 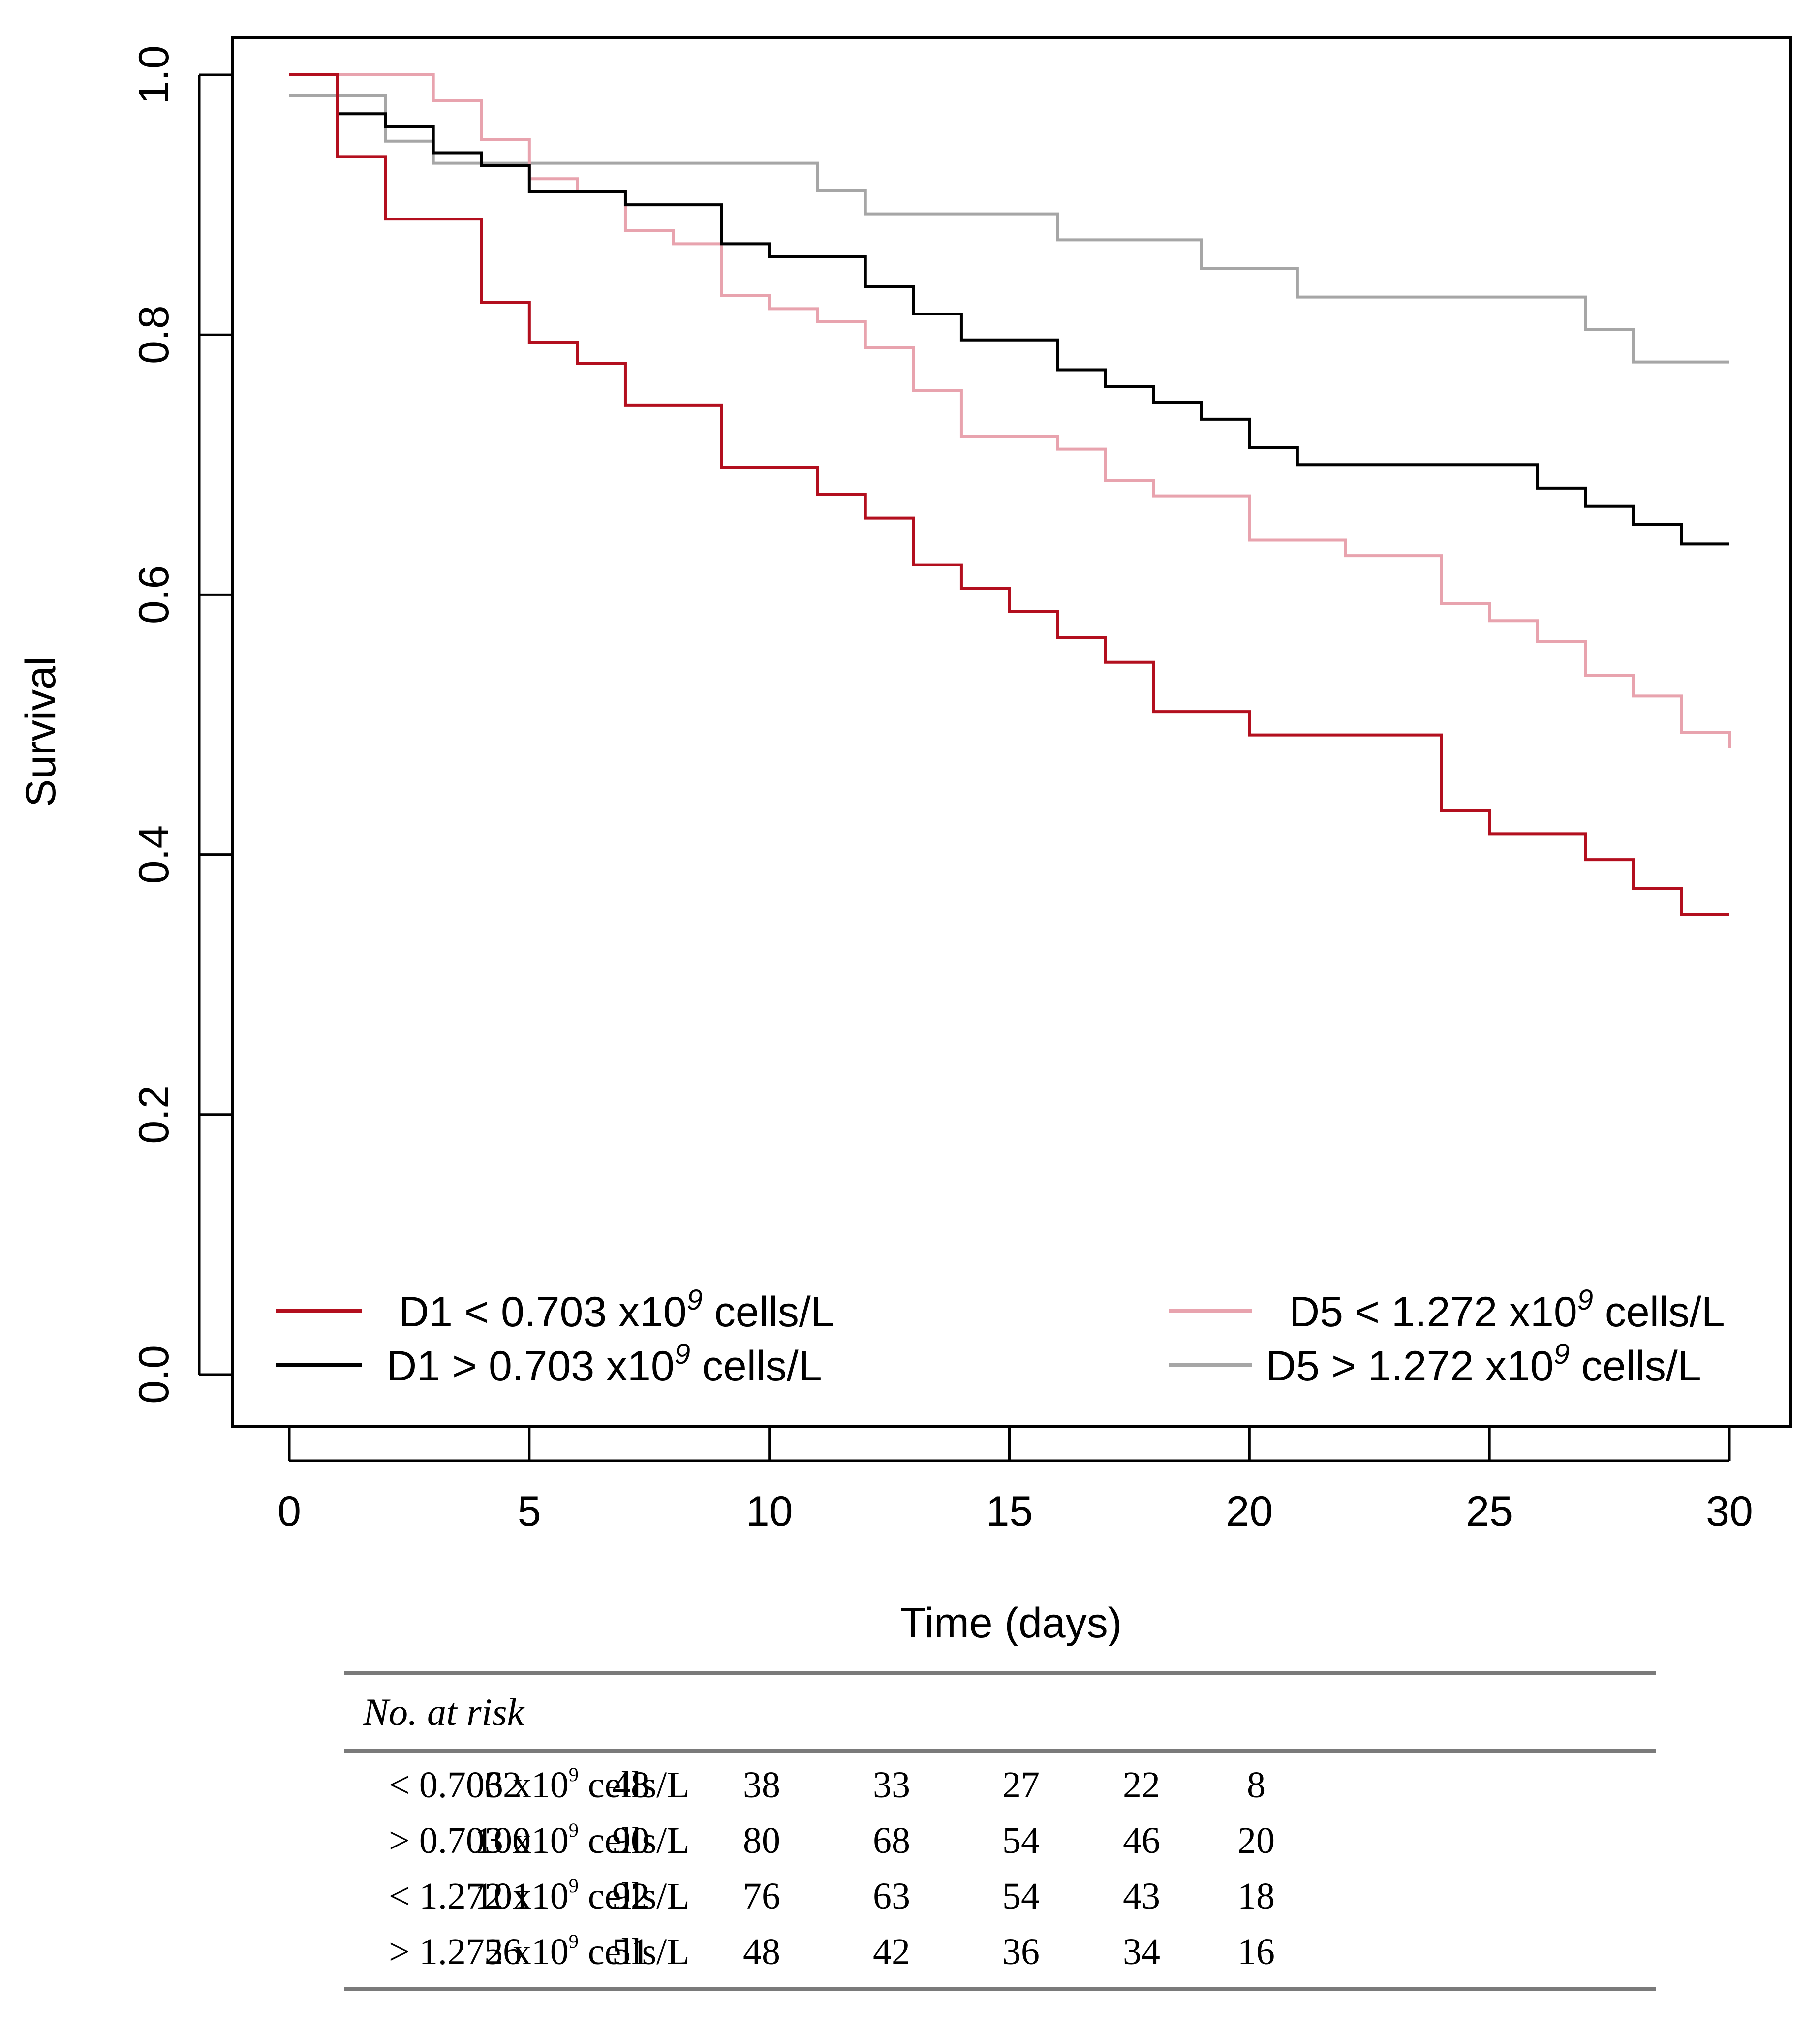 I want to click on table-header-rule, so click(x=1000, y=1751).